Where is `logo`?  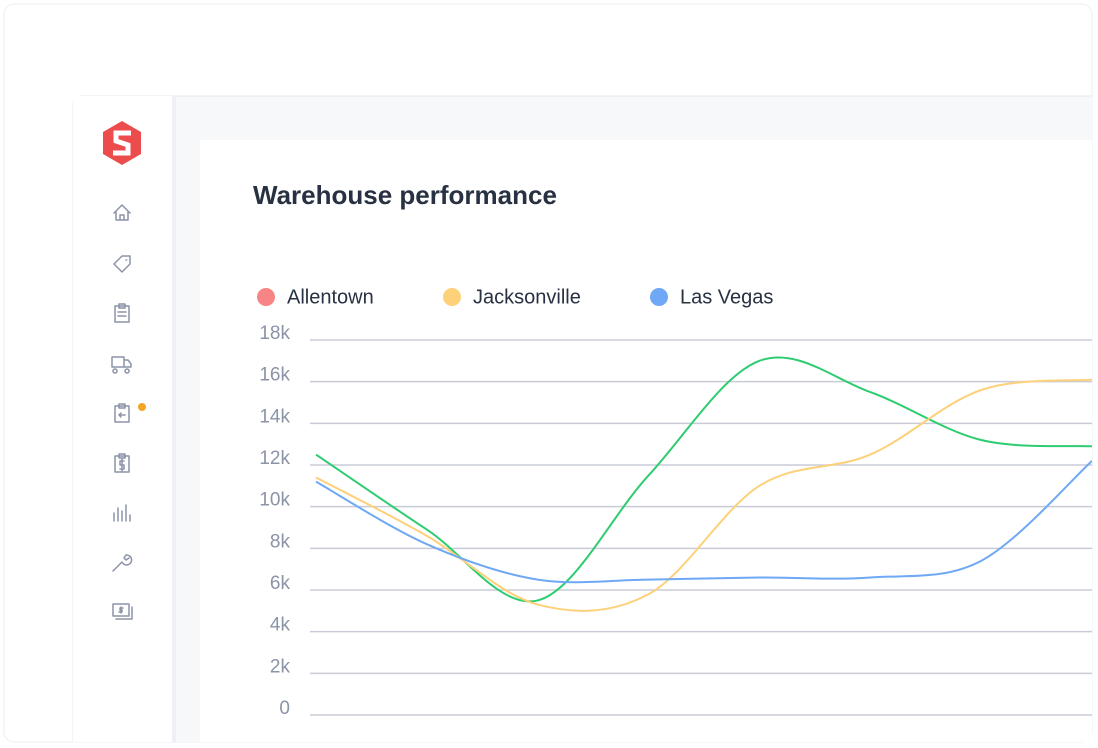
logo is located at coordinates (122, 143).